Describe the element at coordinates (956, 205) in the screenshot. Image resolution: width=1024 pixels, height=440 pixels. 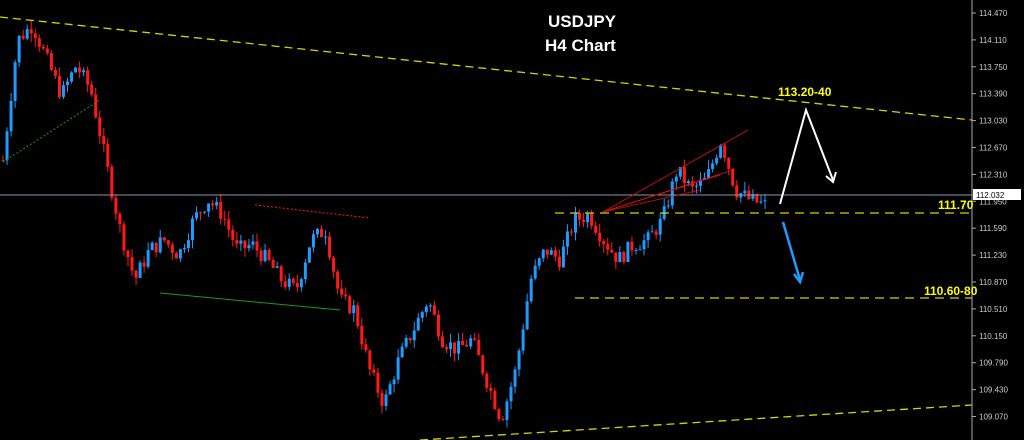
I see `support1-label: 111.70` at that location.